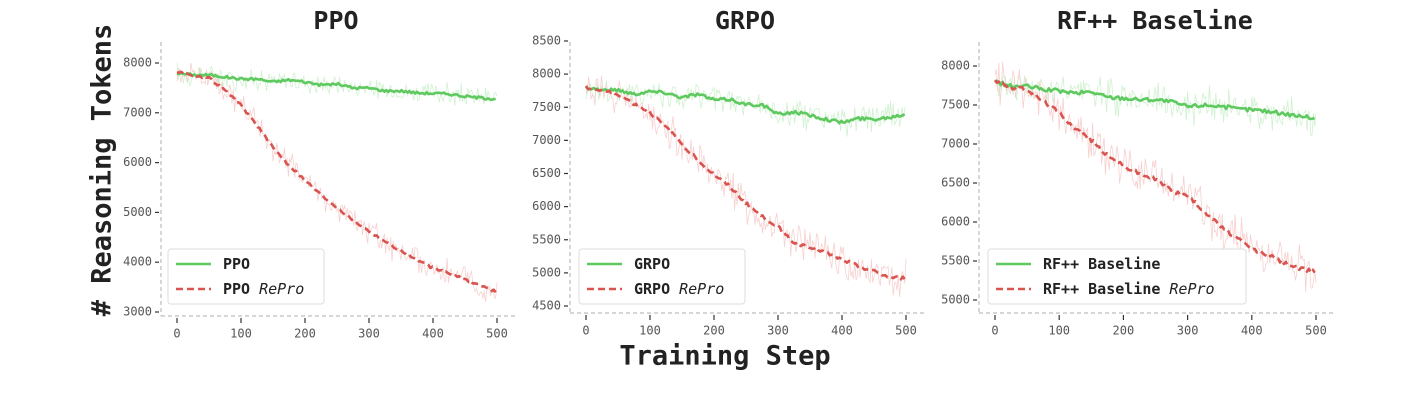 This screenshot has width=1418, height=413. What do you see at coordinates (1129, 289) in the screenshot?
I see `legend-label: RF++ Baseline RePro` at bounding box center [1129, 289].